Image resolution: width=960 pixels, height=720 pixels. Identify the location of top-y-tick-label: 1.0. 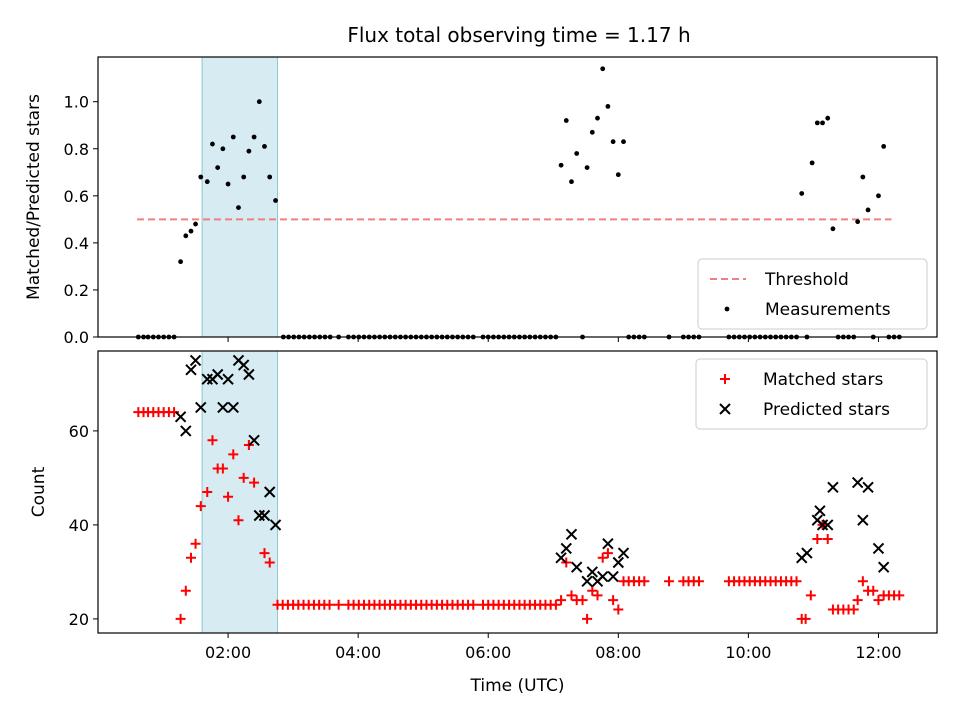
(76, 102).